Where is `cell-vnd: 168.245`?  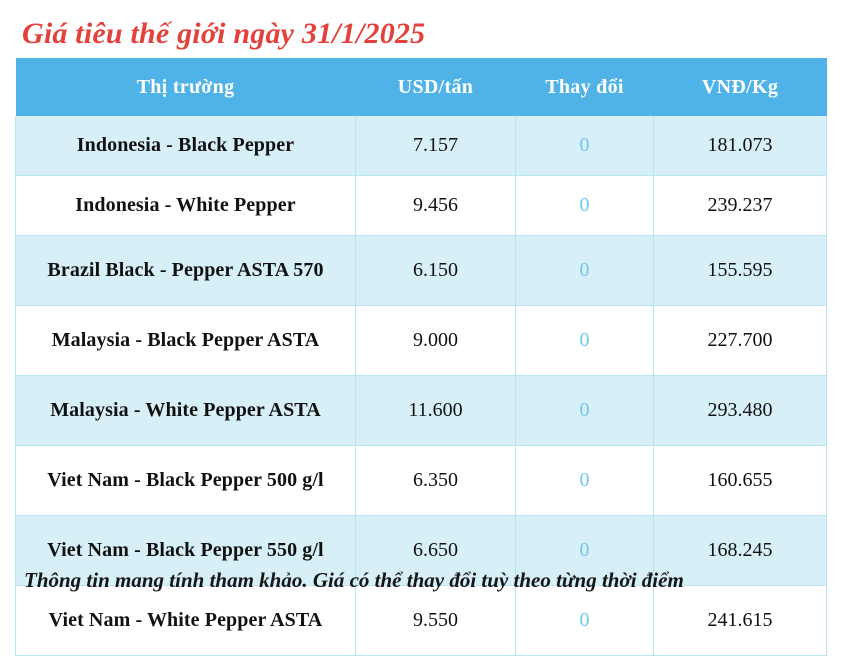 cell-vnd: 168.245 is located at coordinates (740, 550).